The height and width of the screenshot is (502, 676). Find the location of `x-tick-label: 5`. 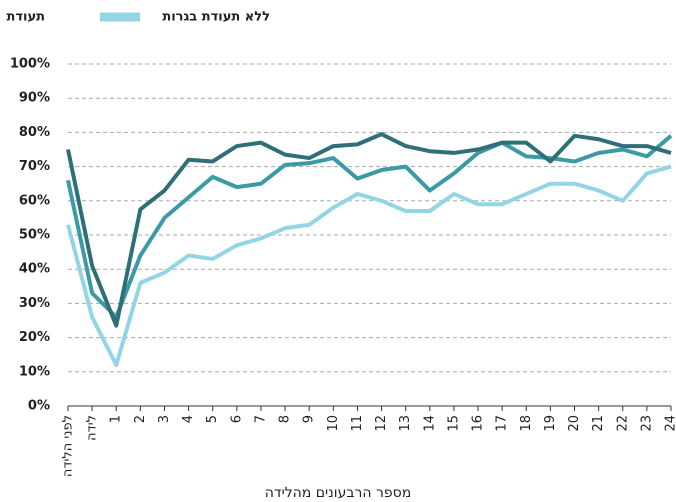

x-tick-label: 5 is located at coordinates (212, 419).